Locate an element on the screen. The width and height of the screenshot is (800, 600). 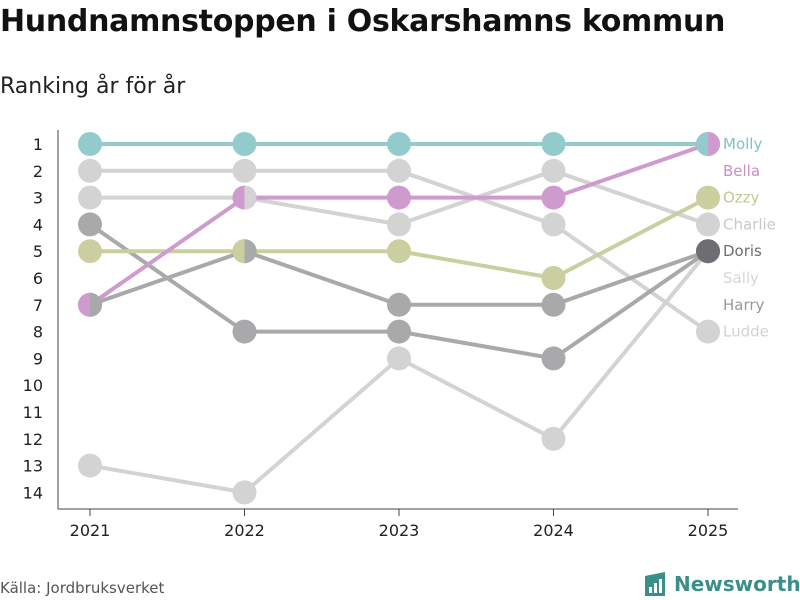
series-label-ludde: Ludde is located at coordinates (746, 332).